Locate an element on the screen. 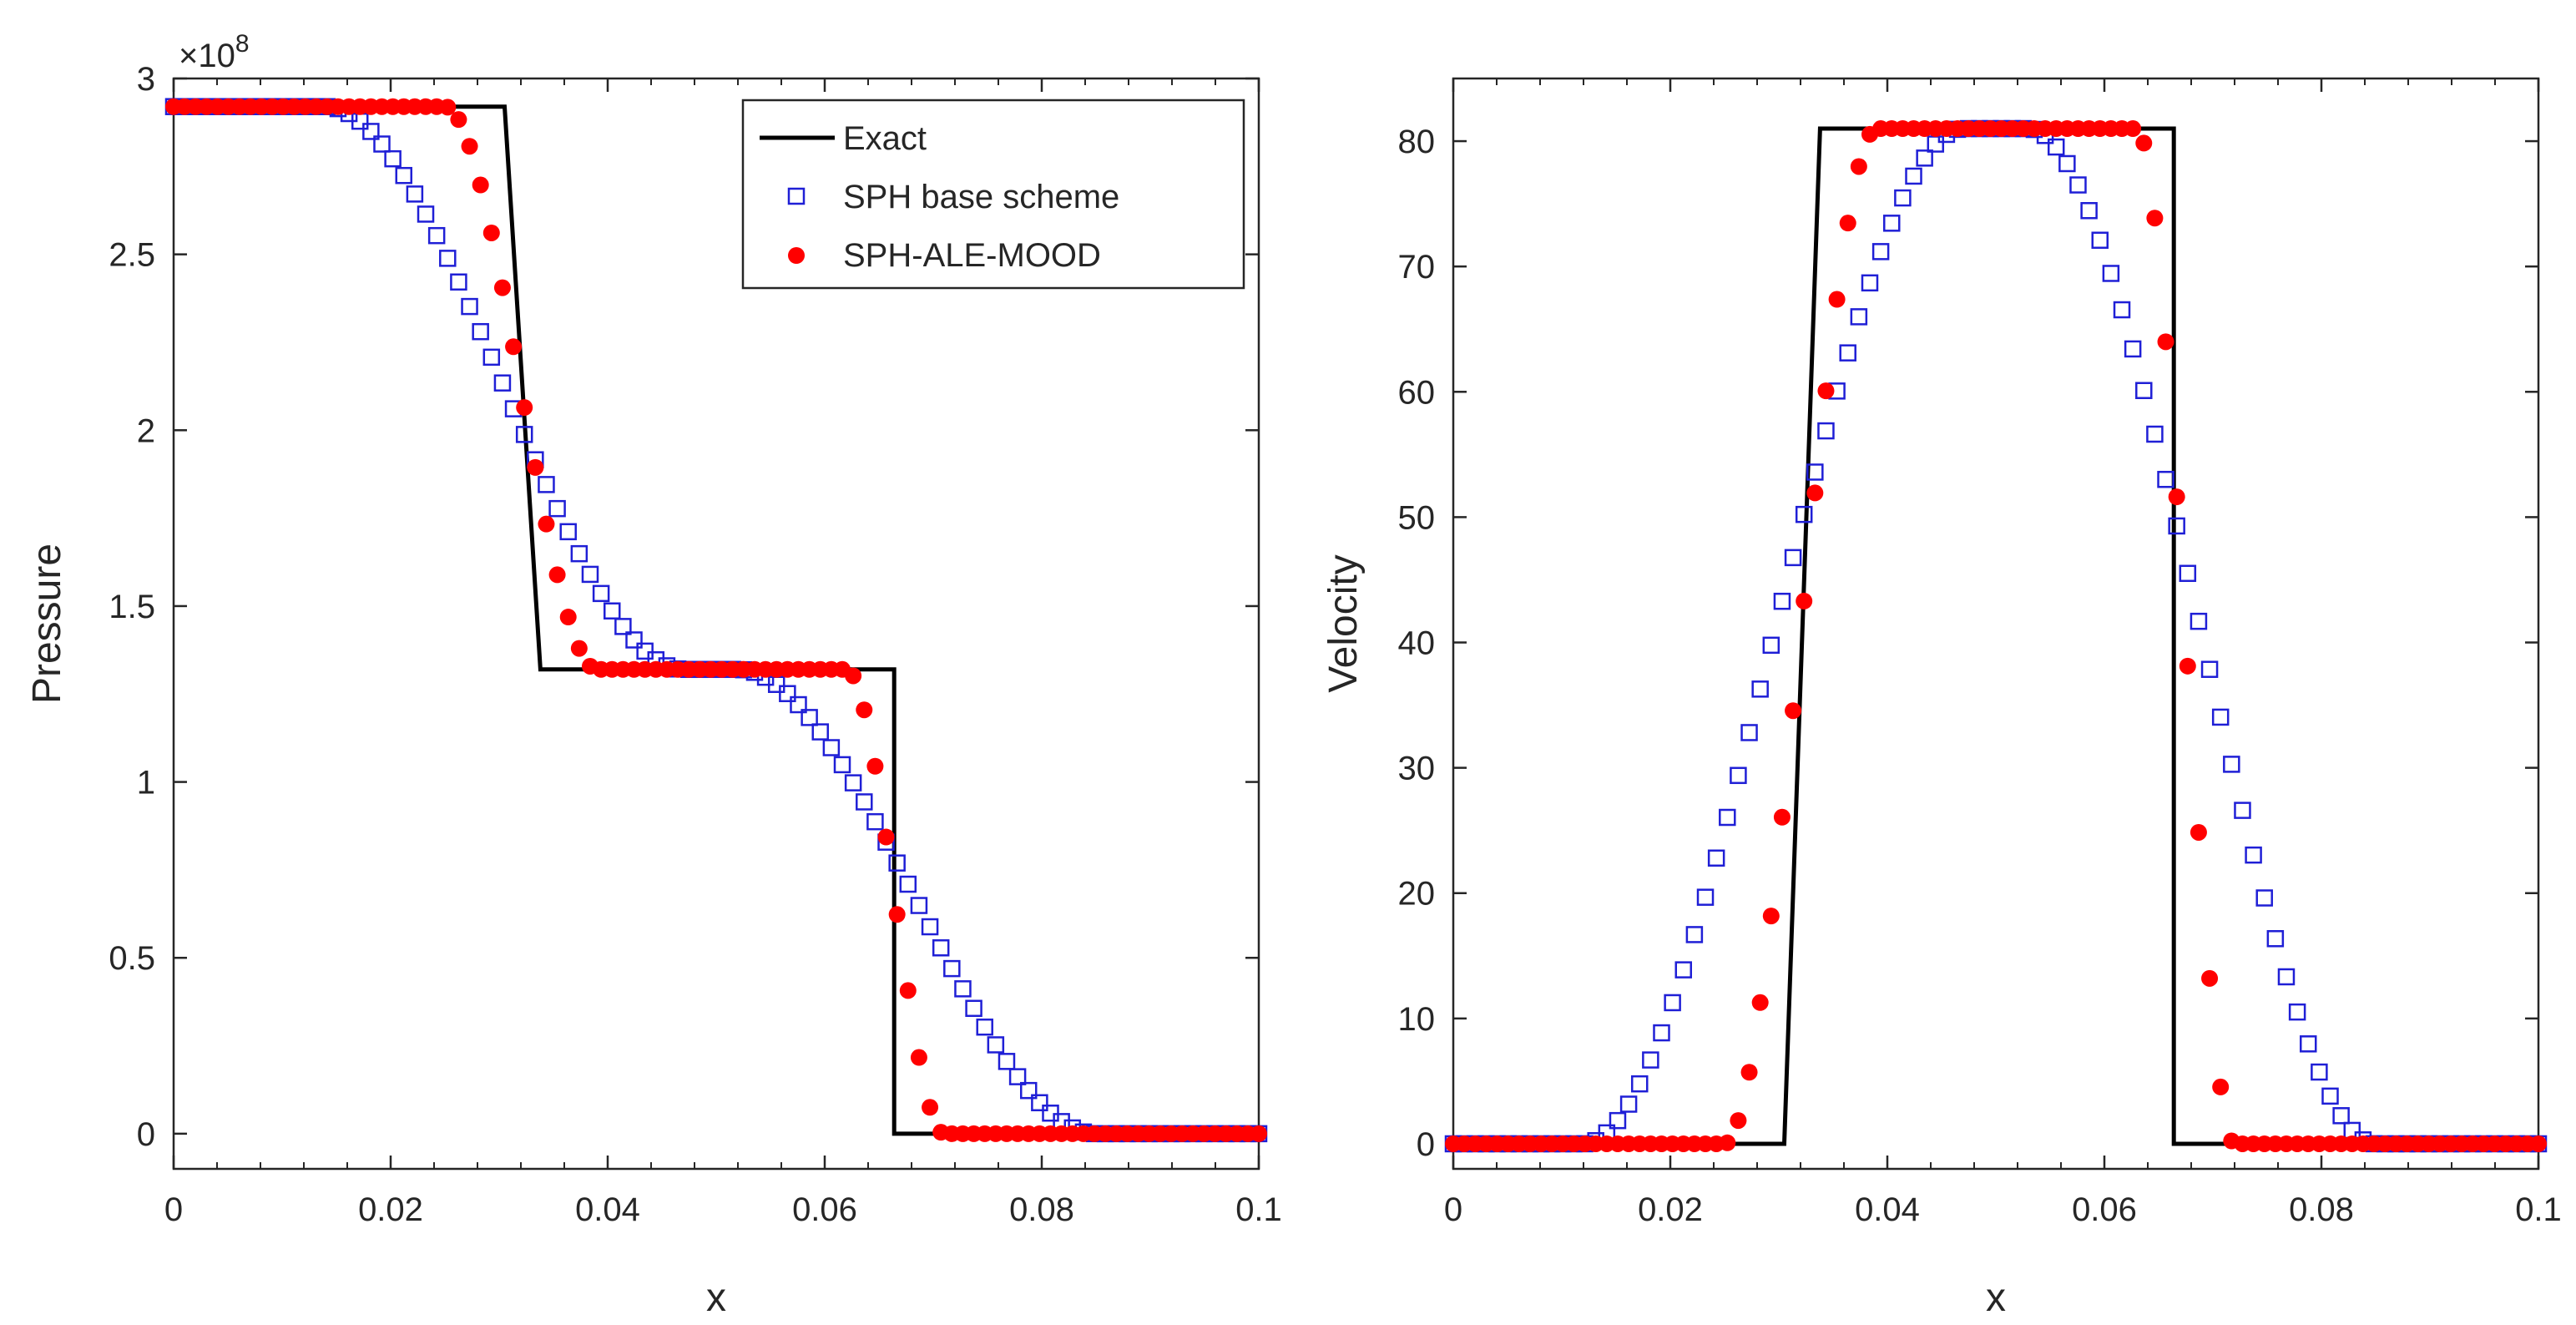  y-tick-label: 60 is located at coordinates (1417, 392).